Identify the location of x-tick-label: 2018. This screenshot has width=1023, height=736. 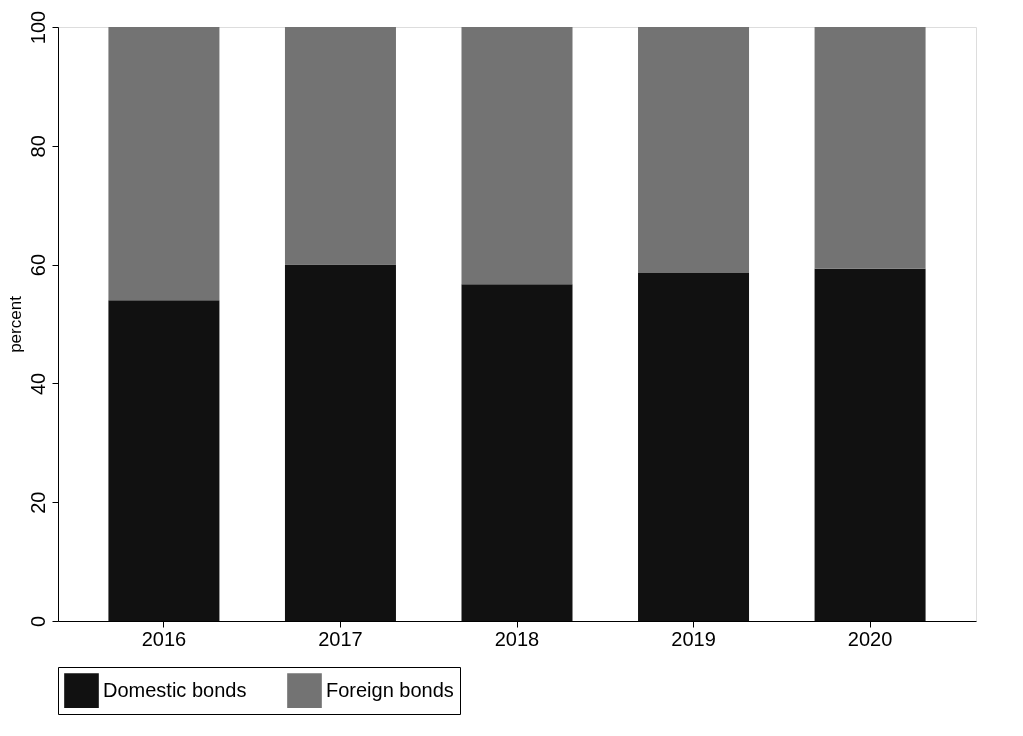
(517, 638).